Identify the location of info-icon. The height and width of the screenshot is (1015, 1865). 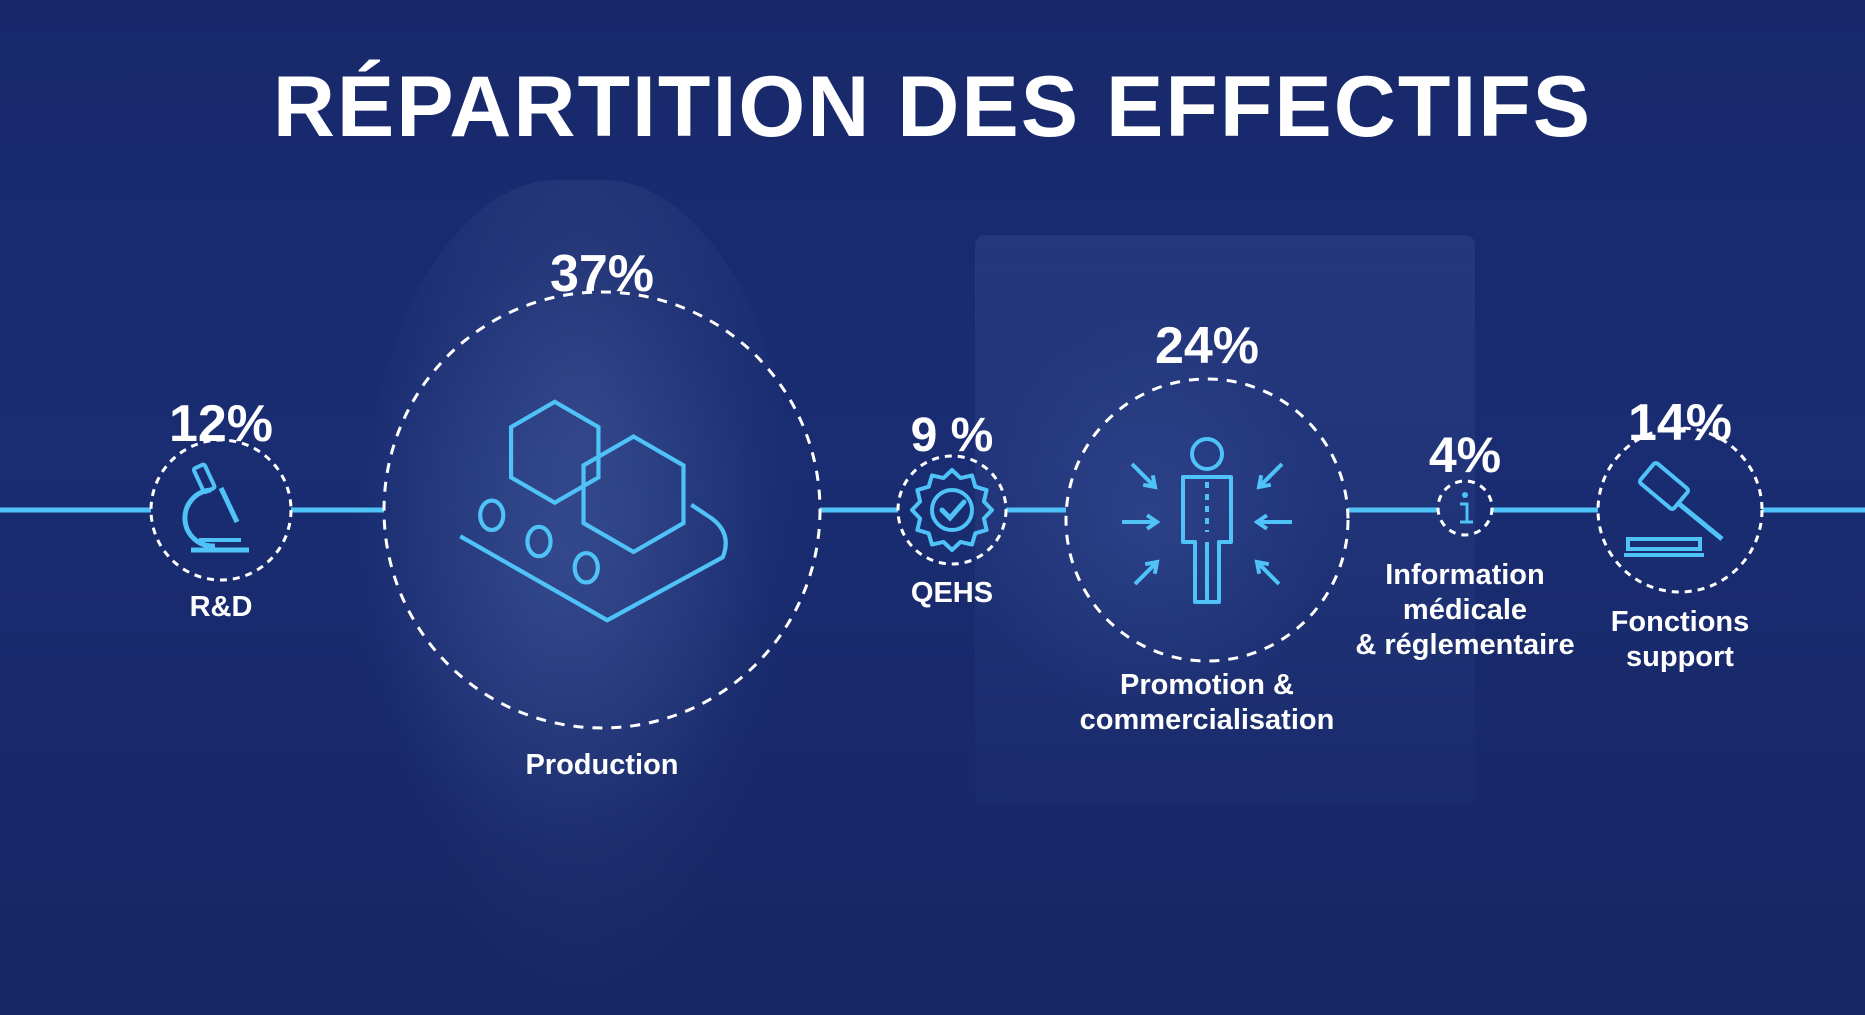
(1466, 508).